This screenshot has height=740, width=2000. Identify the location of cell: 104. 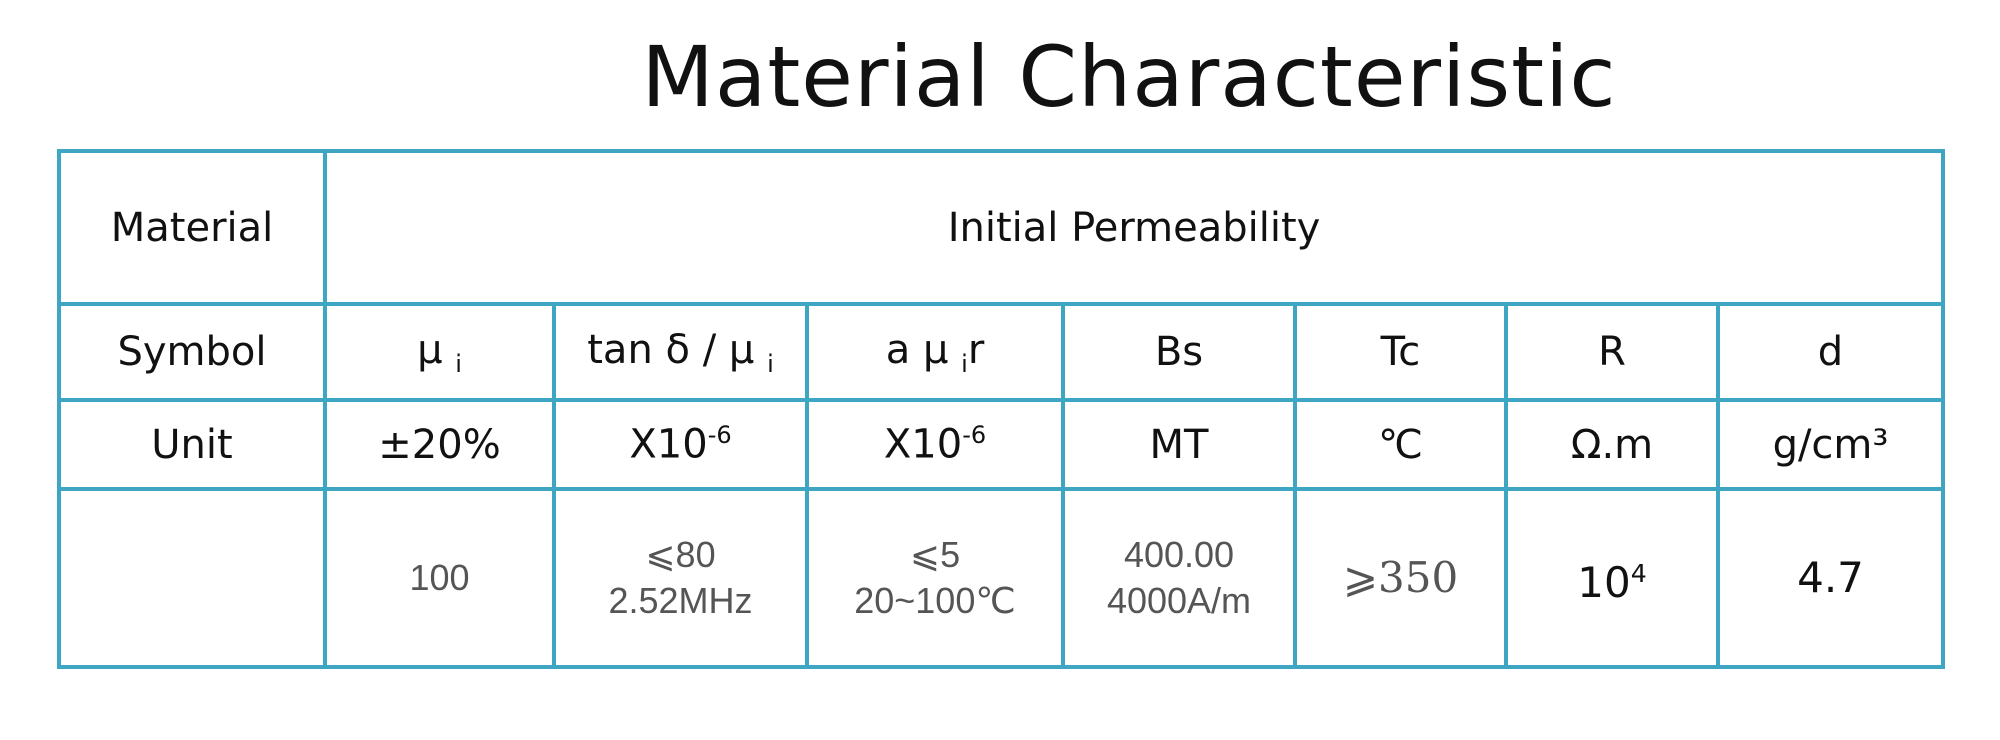
(1612, 578).